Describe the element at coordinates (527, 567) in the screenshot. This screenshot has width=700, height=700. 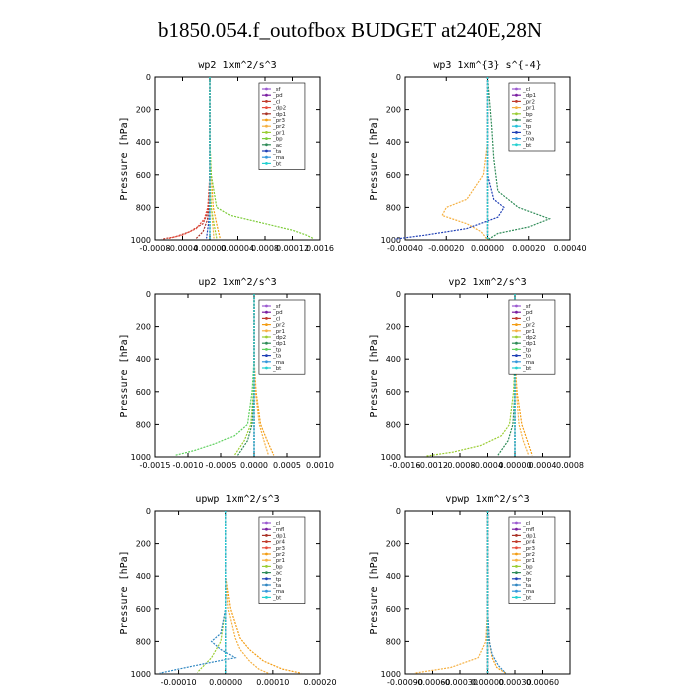
I see `legend-label: _bp` at that location.